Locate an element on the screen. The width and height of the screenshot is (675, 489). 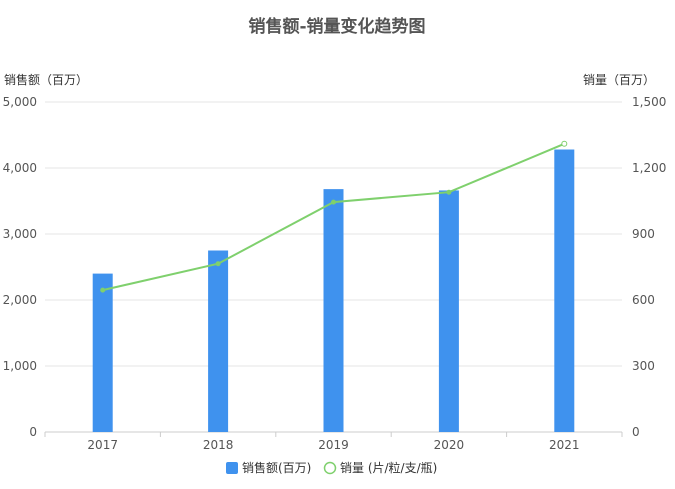
chart-title: 销售额-销量变化趋势图 is located at coordinates (336, 26).